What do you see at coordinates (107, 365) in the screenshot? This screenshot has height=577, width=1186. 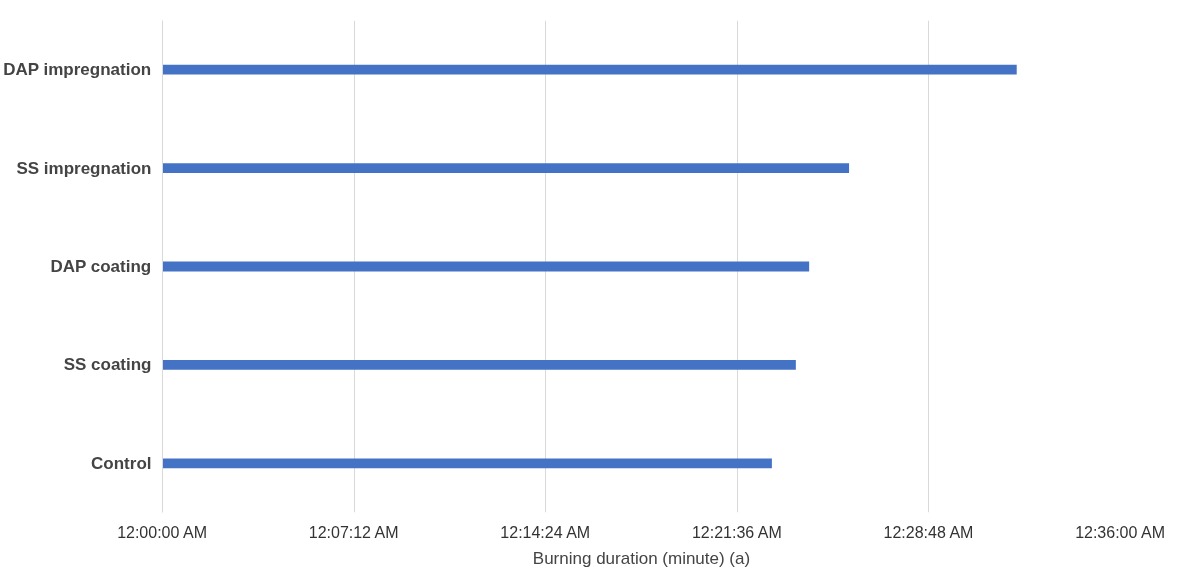 I see `y-tick-label: SS coating` at bounding box center [107, 365].